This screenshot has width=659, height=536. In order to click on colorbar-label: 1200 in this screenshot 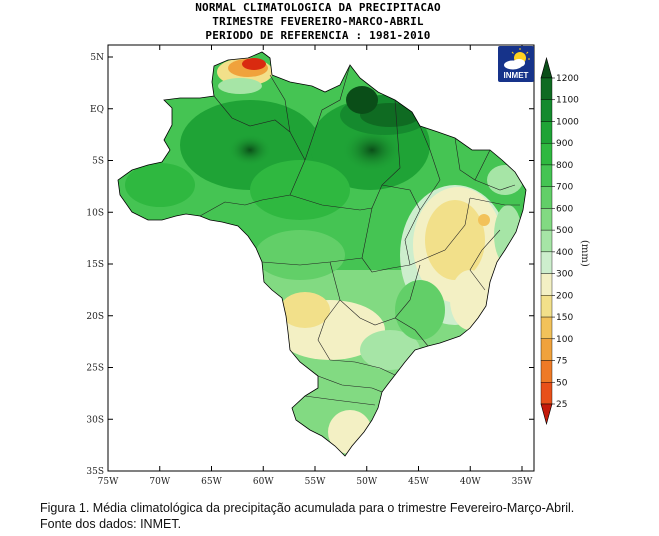, I will do `click(567, 79)`.